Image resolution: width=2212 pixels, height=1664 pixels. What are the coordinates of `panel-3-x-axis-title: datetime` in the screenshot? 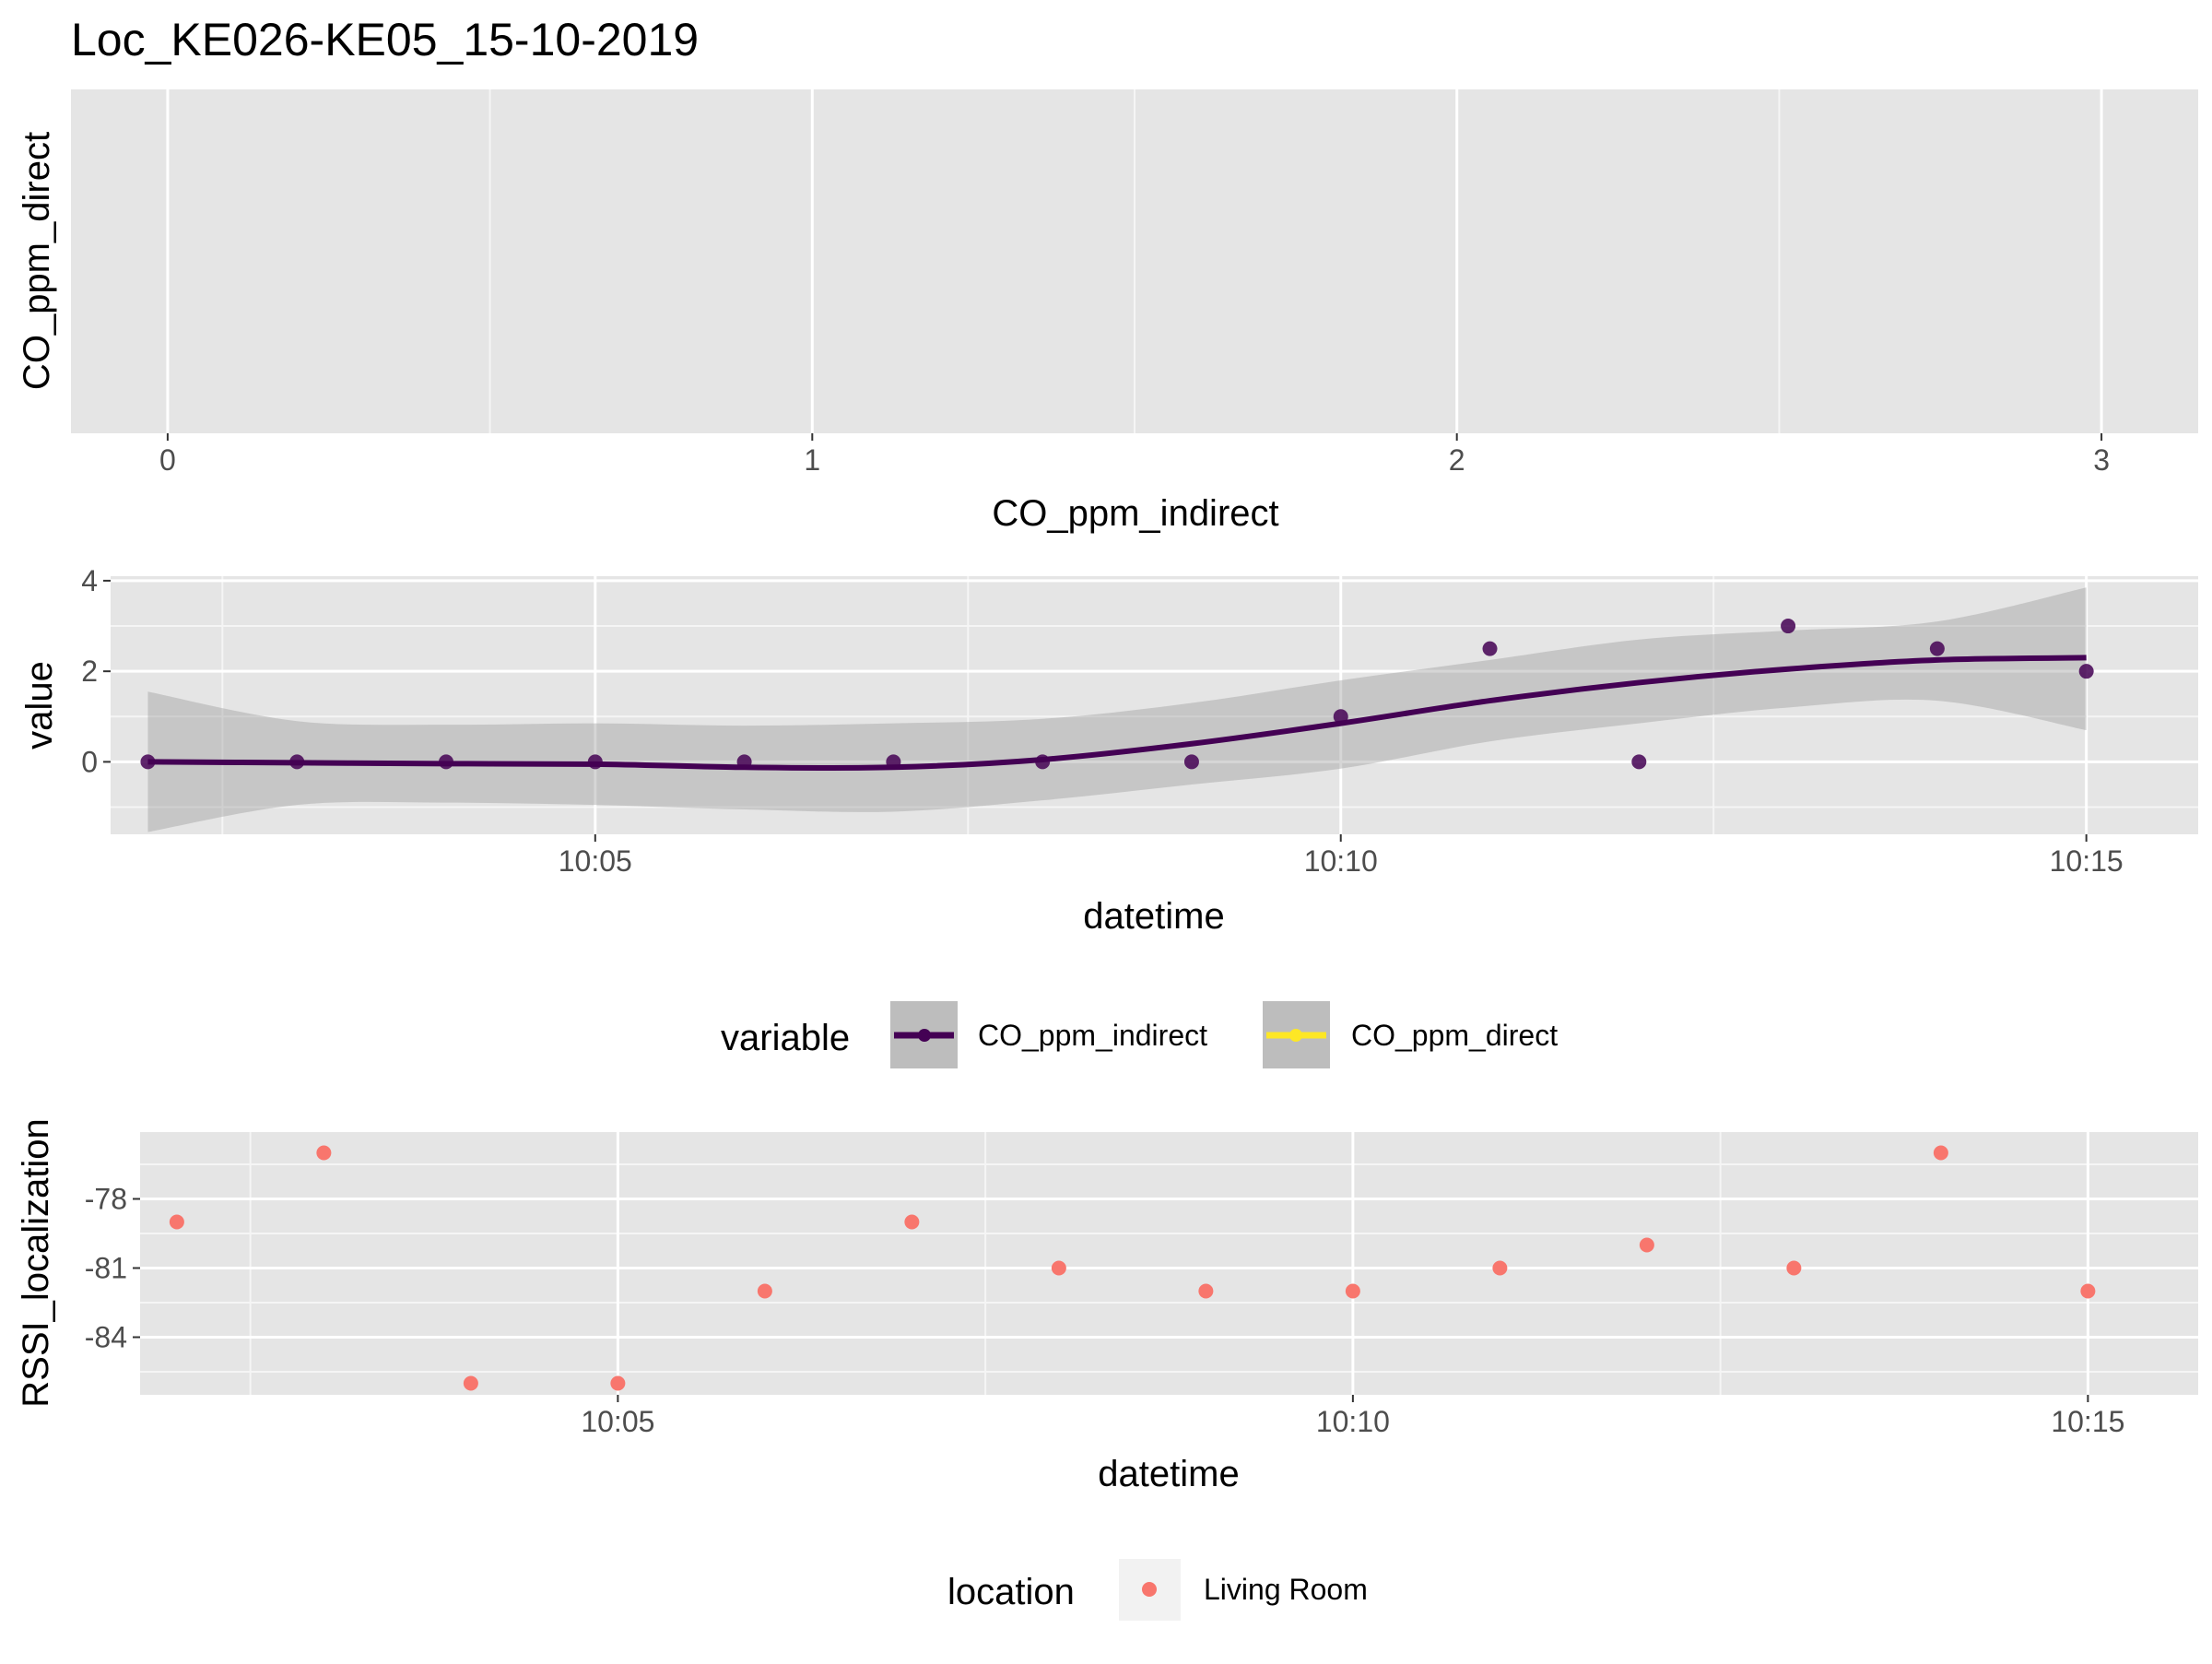 It's located at (1168, 1474).